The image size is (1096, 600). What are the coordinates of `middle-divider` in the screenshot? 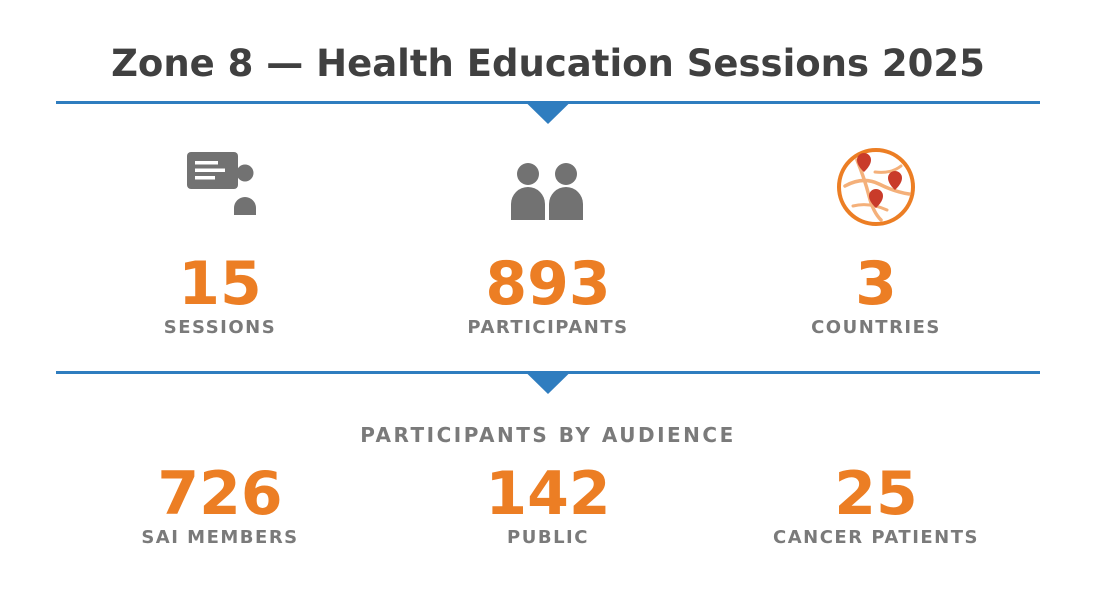 It's located at (548, 382).